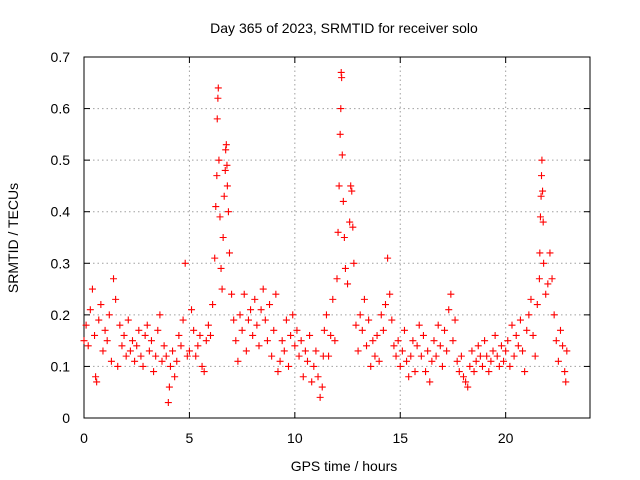 Image resolution: width=640 pixels, height=480 pixels. I want to click on y-tick-label: 0.4, so click(61, 212).